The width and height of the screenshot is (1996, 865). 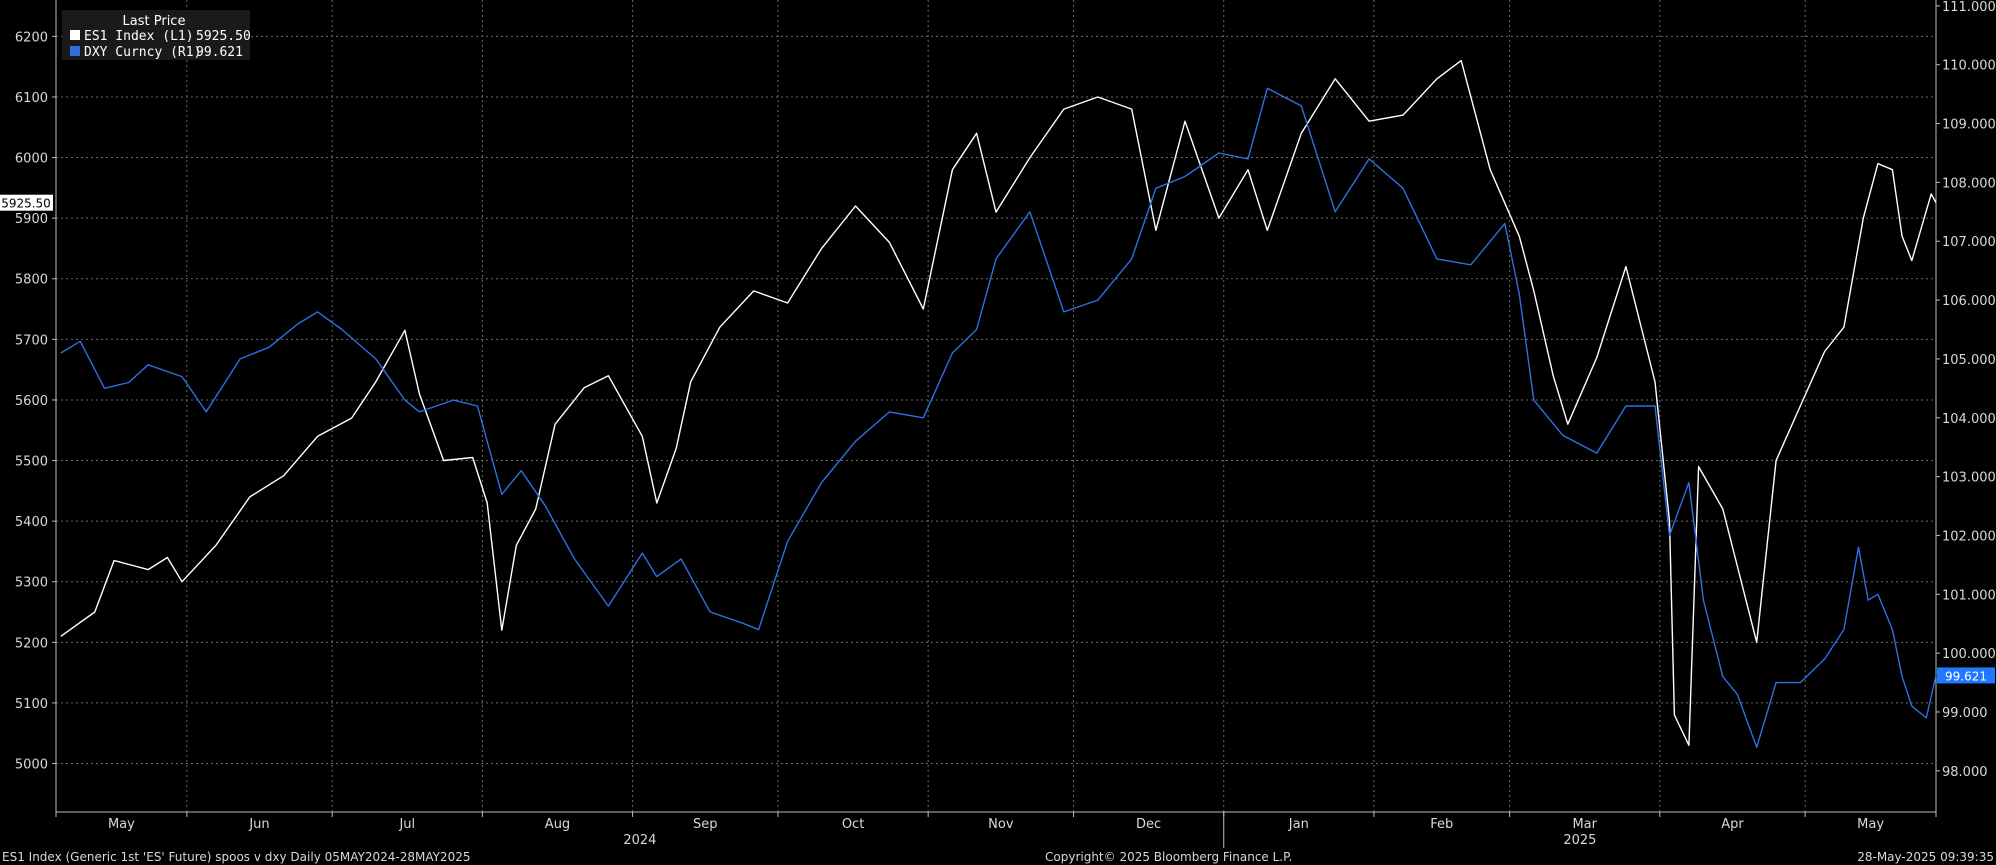 I want to click on x-year-label: 2024, so click(x=639, y=840).